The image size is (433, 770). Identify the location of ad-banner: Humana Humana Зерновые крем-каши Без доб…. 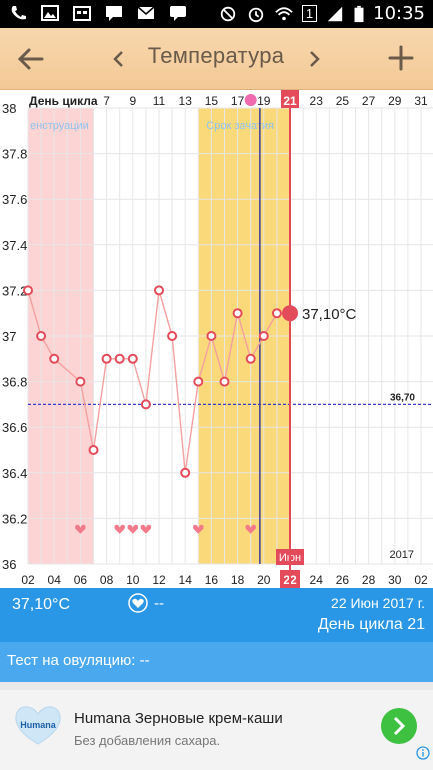
(216, 730).